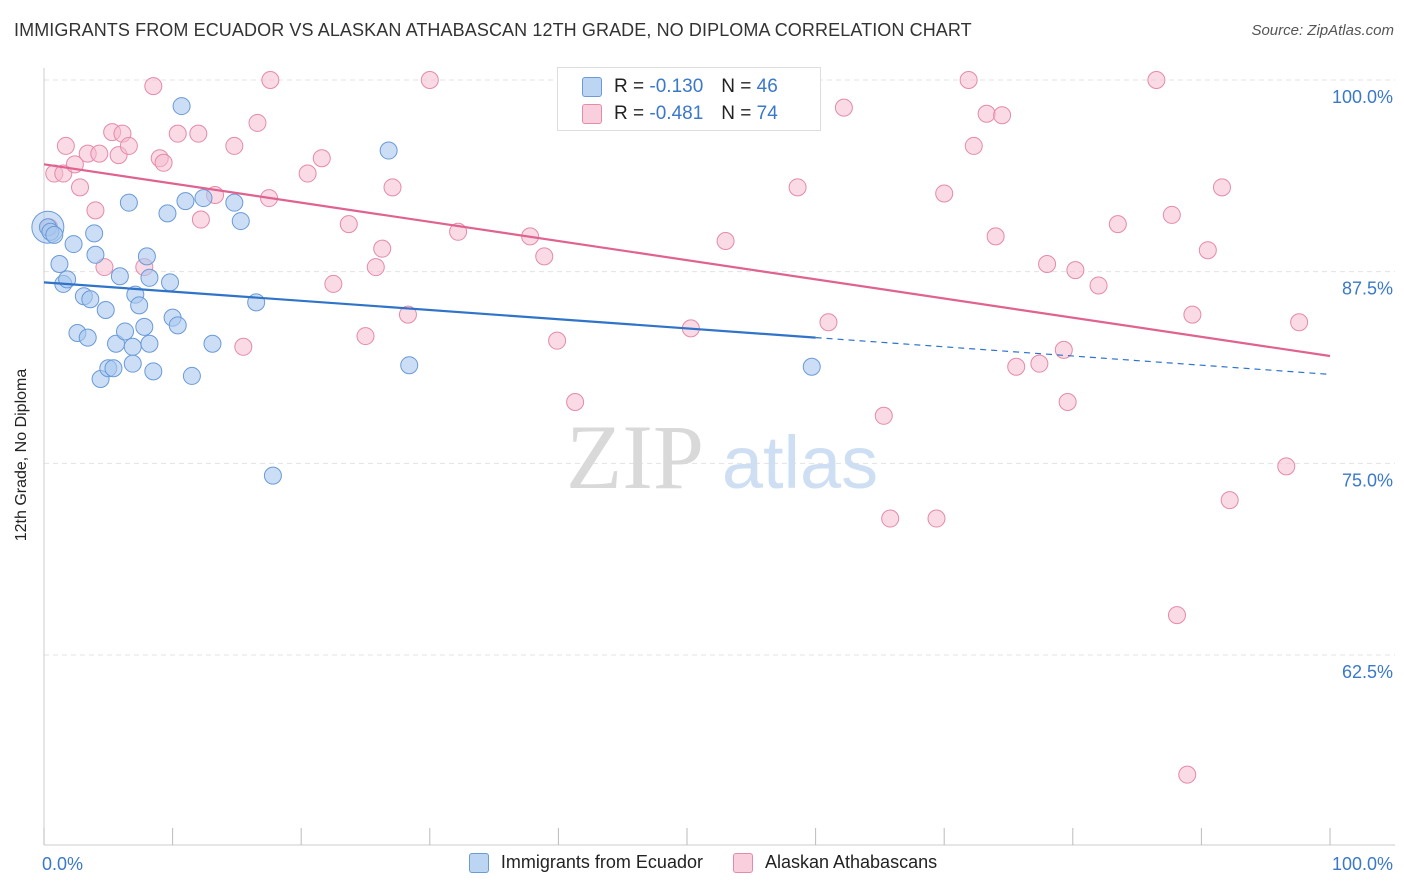 This screenshot has height=892, width=1406. What do you see at coordinates (629, 86) in the screenshot?
I see `r-label: R =` at bounding box center [629, 86].